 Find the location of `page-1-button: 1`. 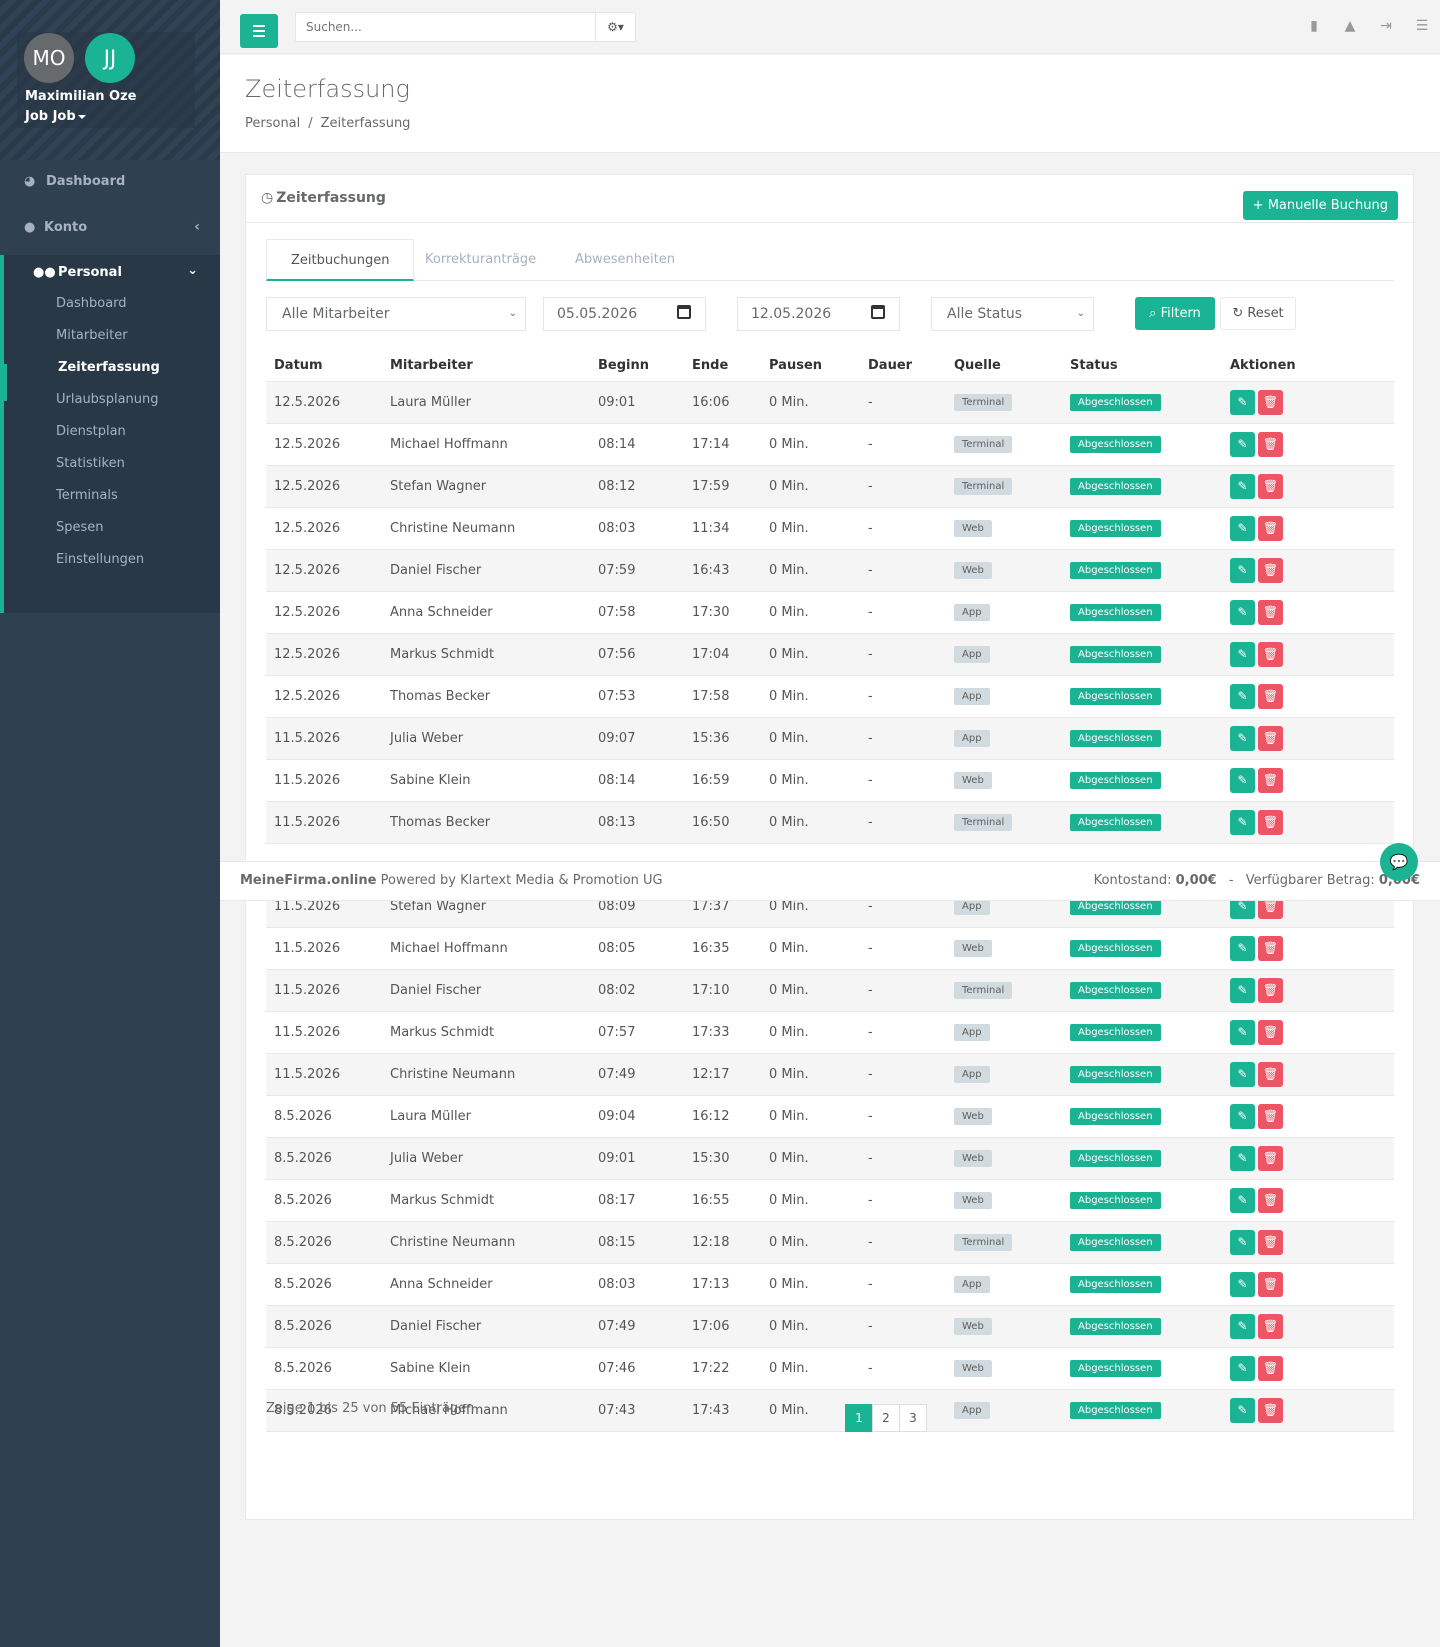

page-1-button: 1 is located at coordinates (859, 1418).